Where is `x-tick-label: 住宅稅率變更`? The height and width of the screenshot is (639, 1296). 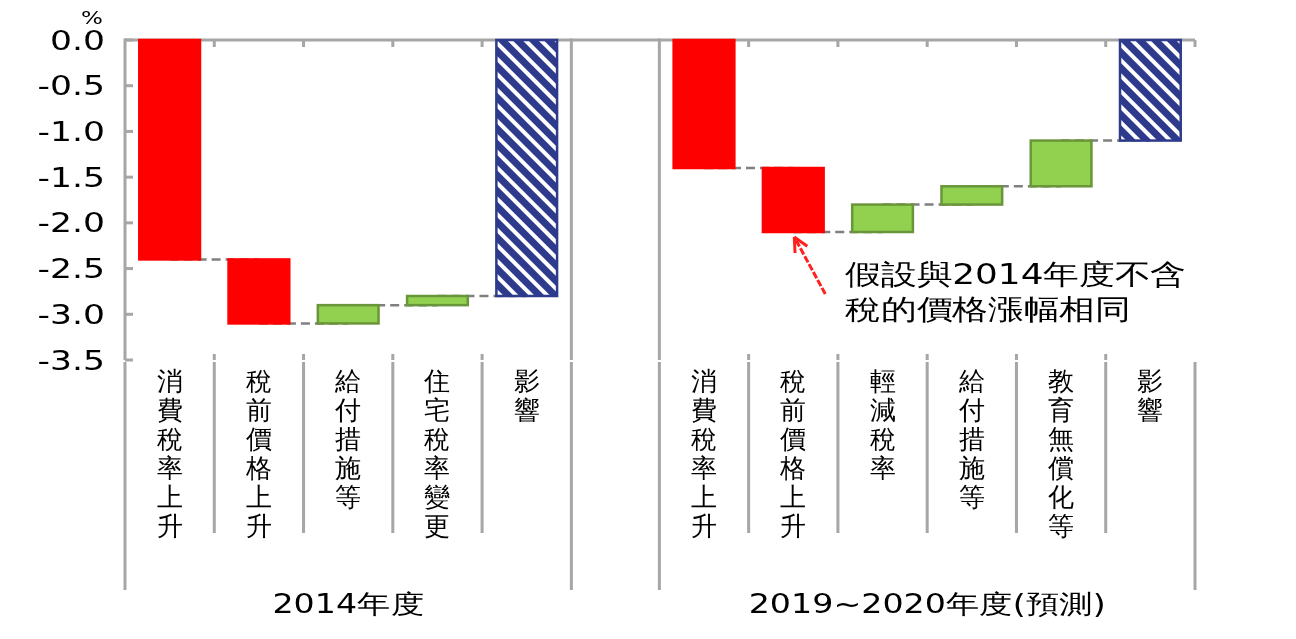
x-tick-label: 住宅稅率變更 is located at coordinates (437, 453).